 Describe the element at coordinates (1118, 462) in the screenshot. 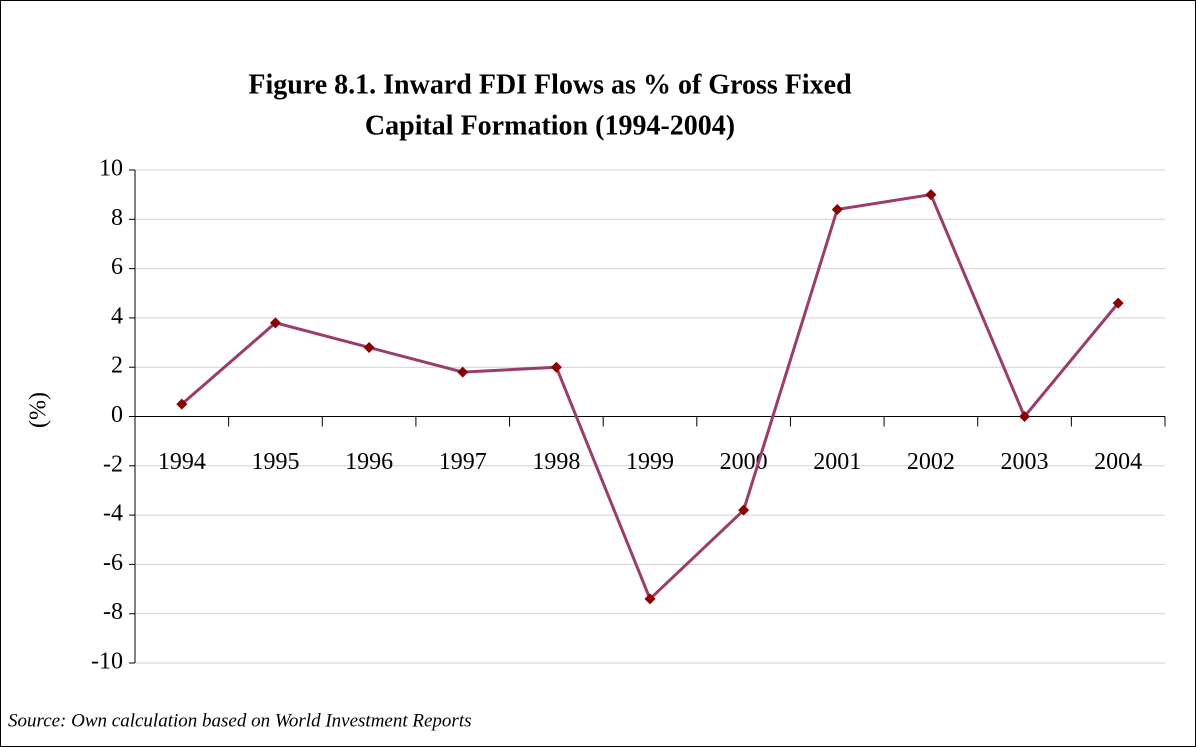

I see `x-tick-label: 2004` at that location.